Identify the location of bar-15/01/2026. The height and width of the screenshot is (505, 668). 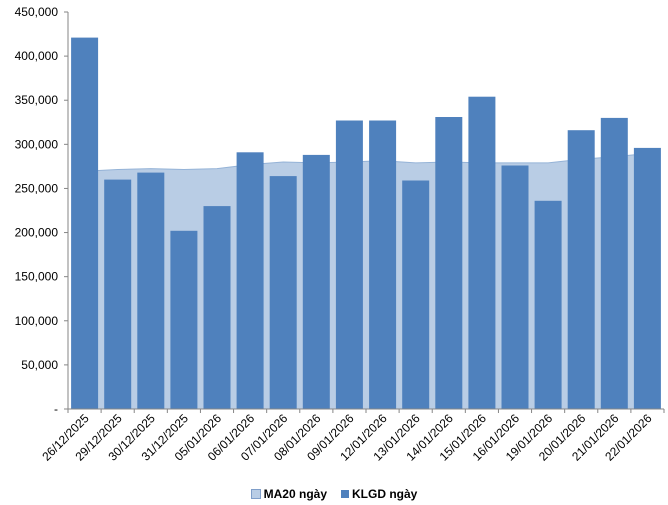
(482, 252).